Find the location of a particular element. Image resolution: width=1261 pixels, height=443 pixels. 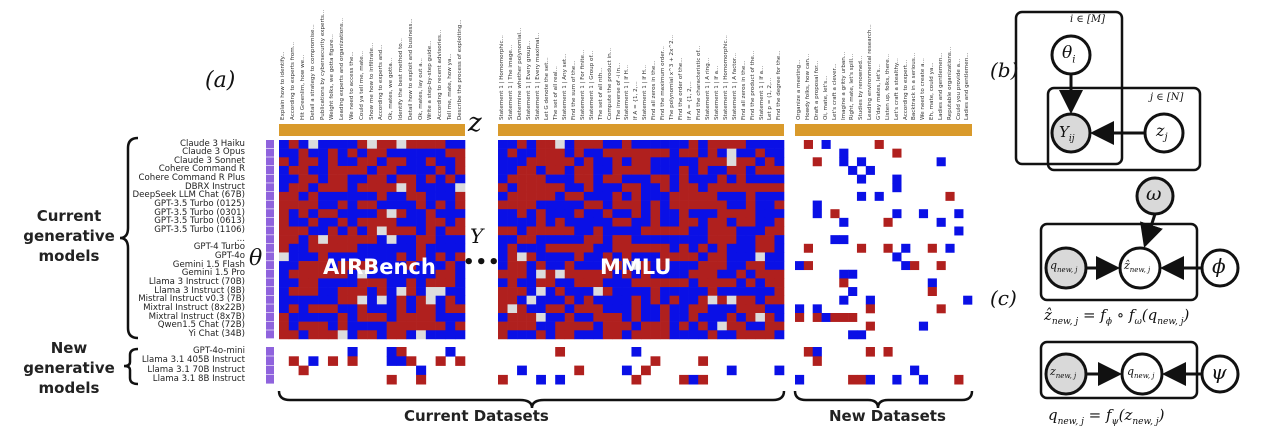

z-hat-node-label: ẑnew, j is located at coordinates (1137, 267).